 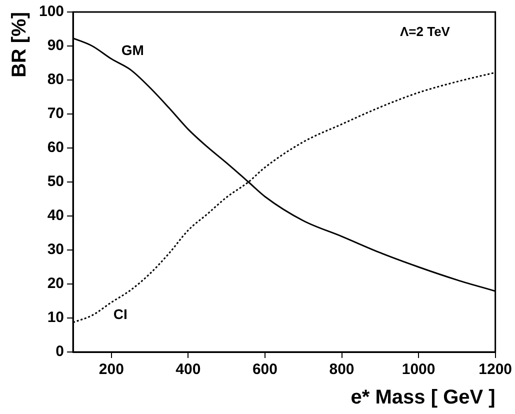 I want to click on x-tick-label: 600, so click(x=265, y=369).